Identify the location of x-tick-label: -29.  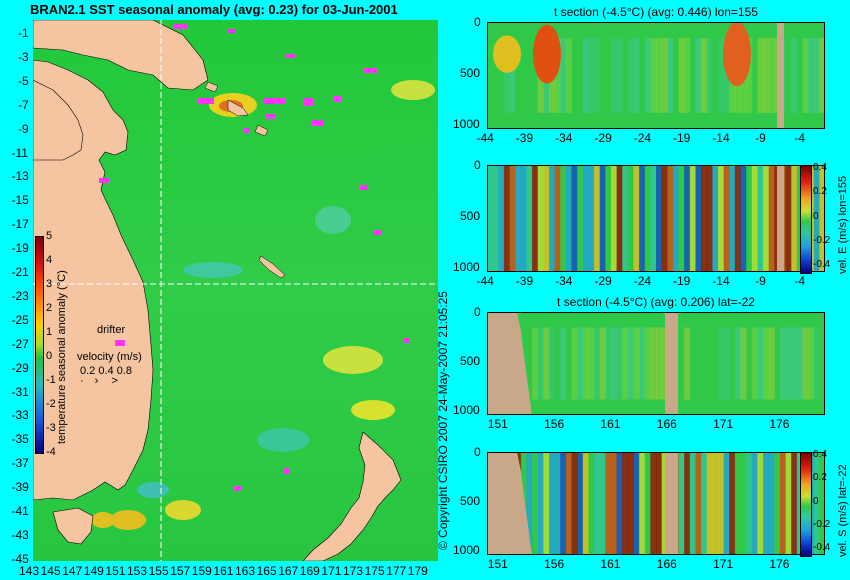
(603, 138).